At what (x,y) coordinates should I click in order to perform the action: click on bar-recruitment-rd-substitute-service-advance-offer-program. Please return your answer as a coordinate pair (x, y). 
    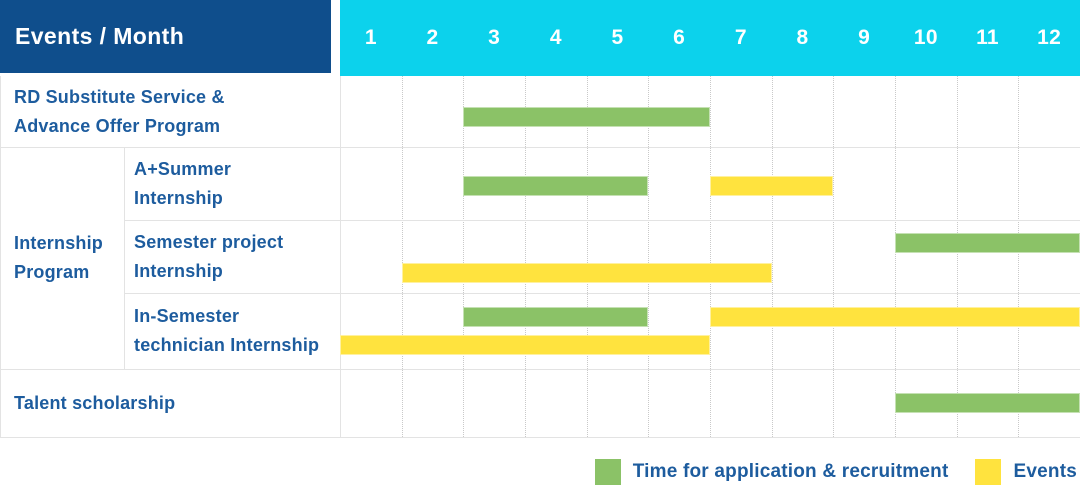
    Looking at the image, I should click on (586, 117).